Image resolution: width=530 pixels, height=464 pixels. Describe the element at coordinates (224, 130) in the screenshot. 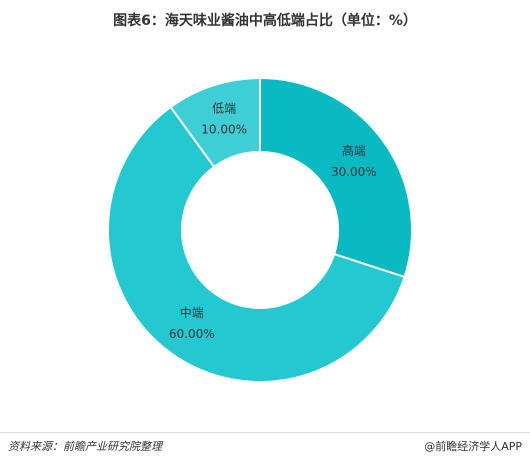

I see `slice-value-label: 10.00%` at that location.